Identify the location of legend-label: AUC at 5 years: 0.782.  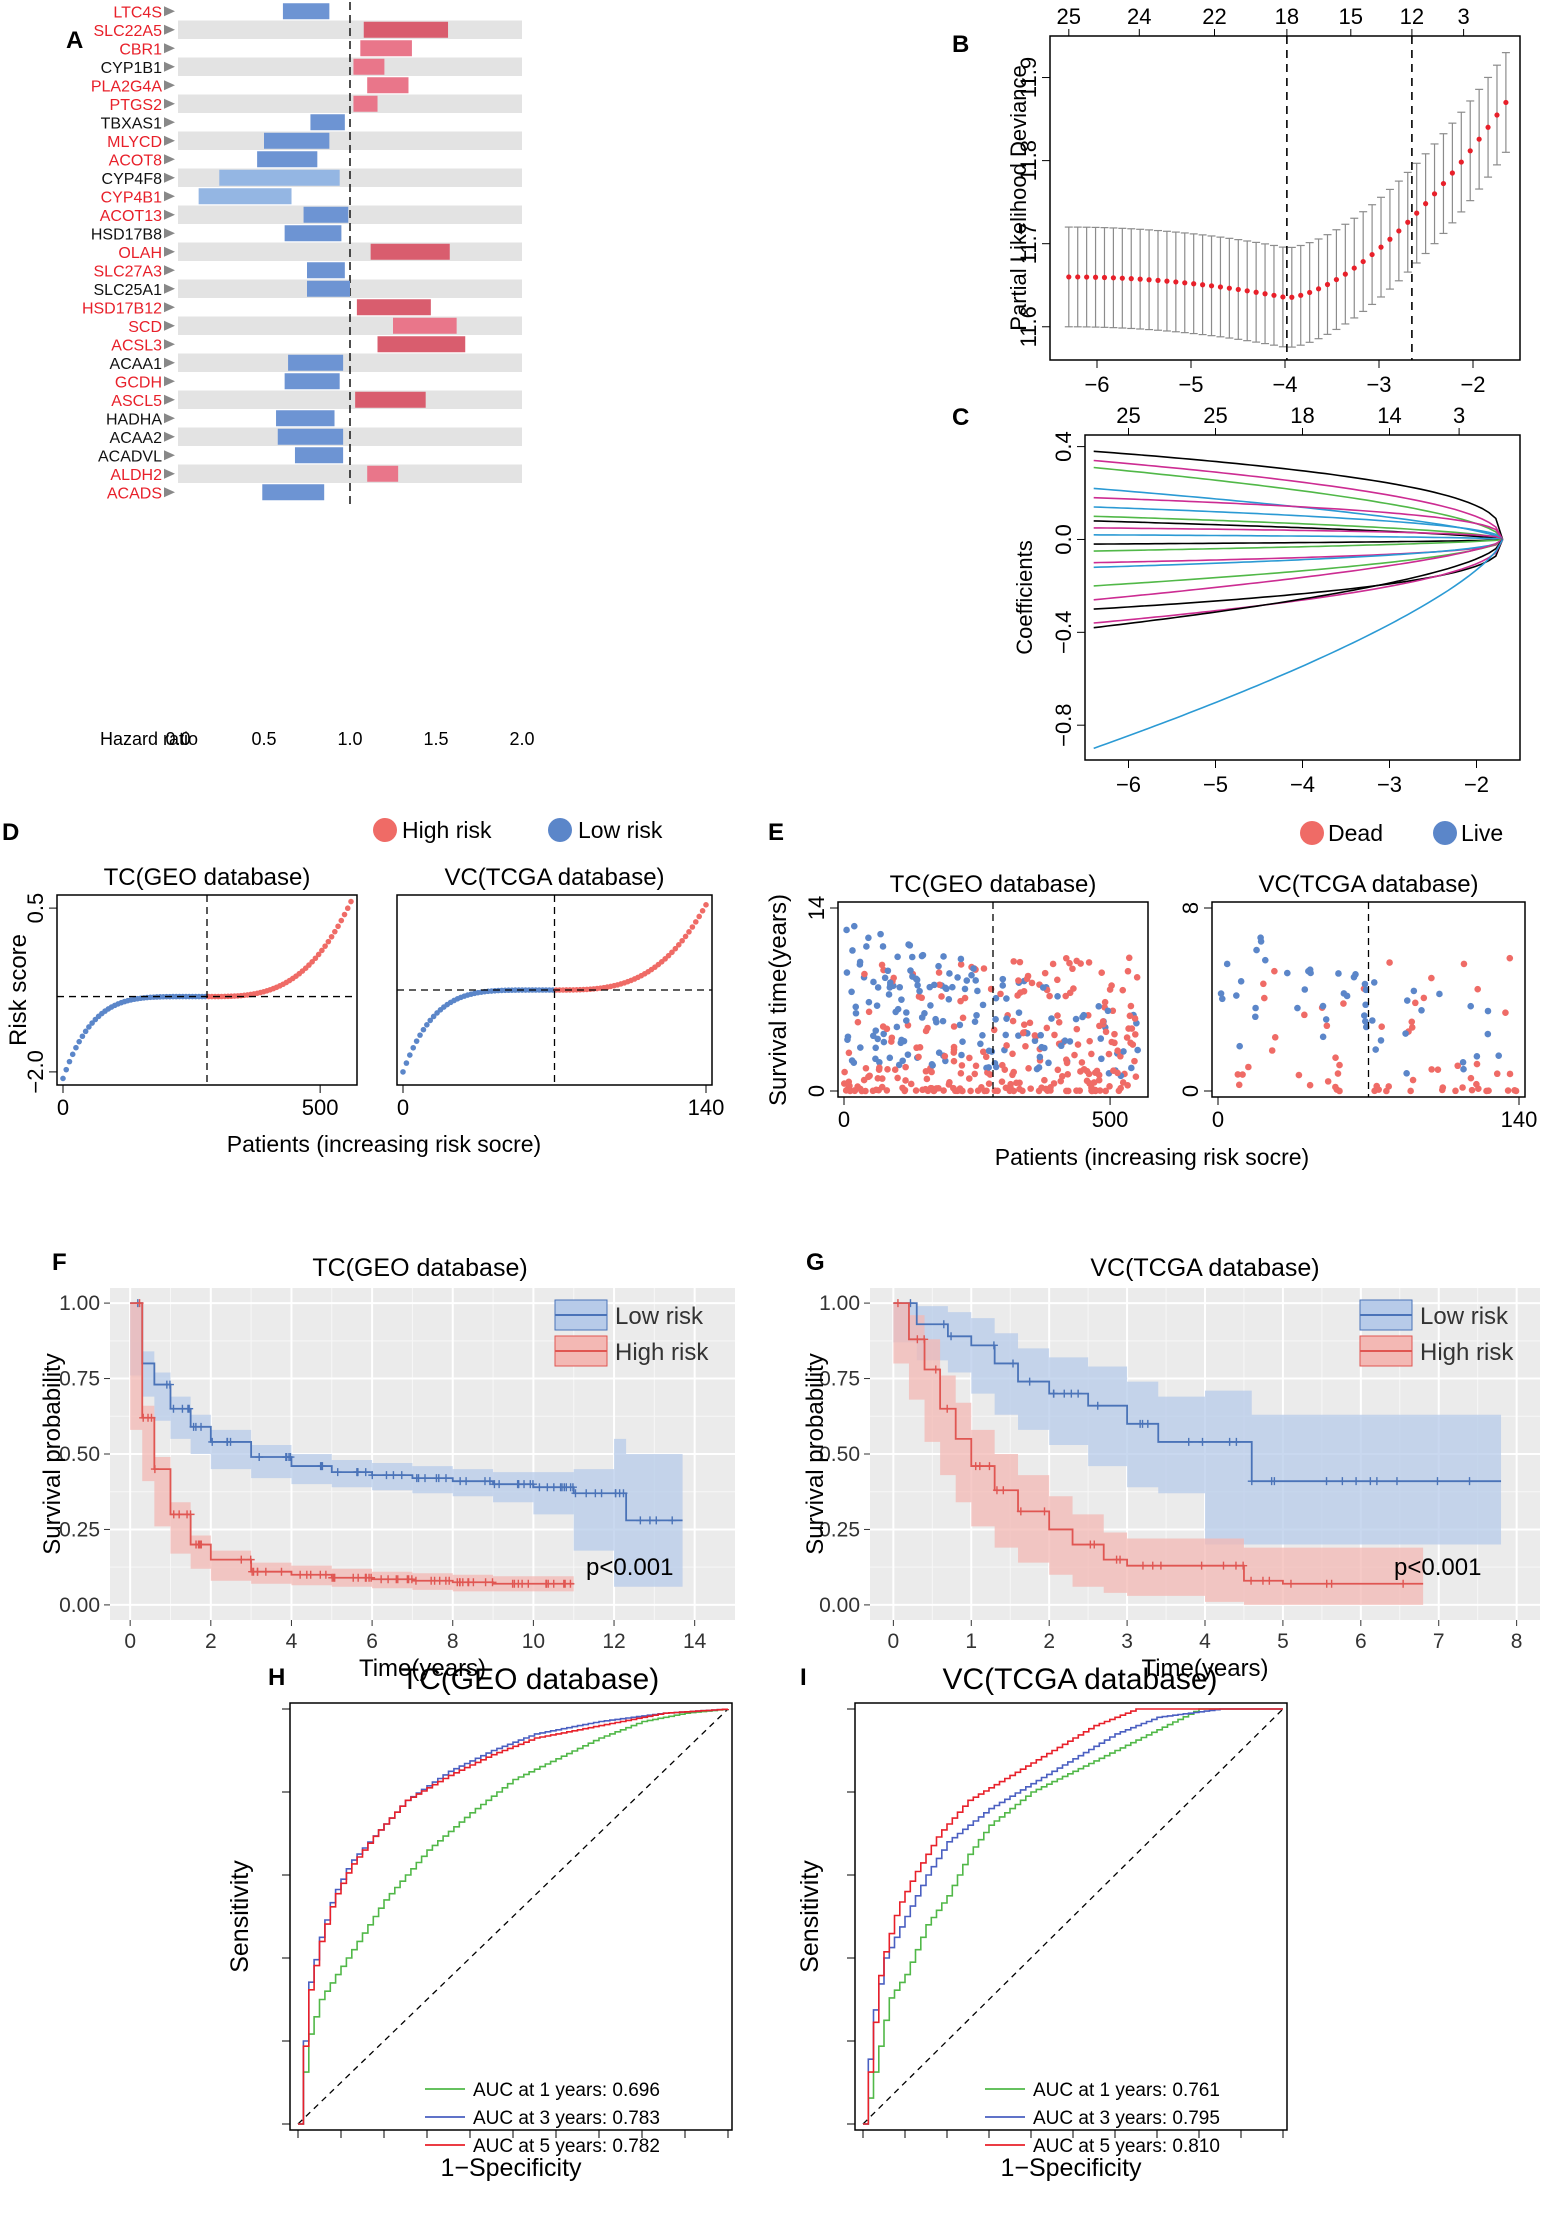
(566, 2146).